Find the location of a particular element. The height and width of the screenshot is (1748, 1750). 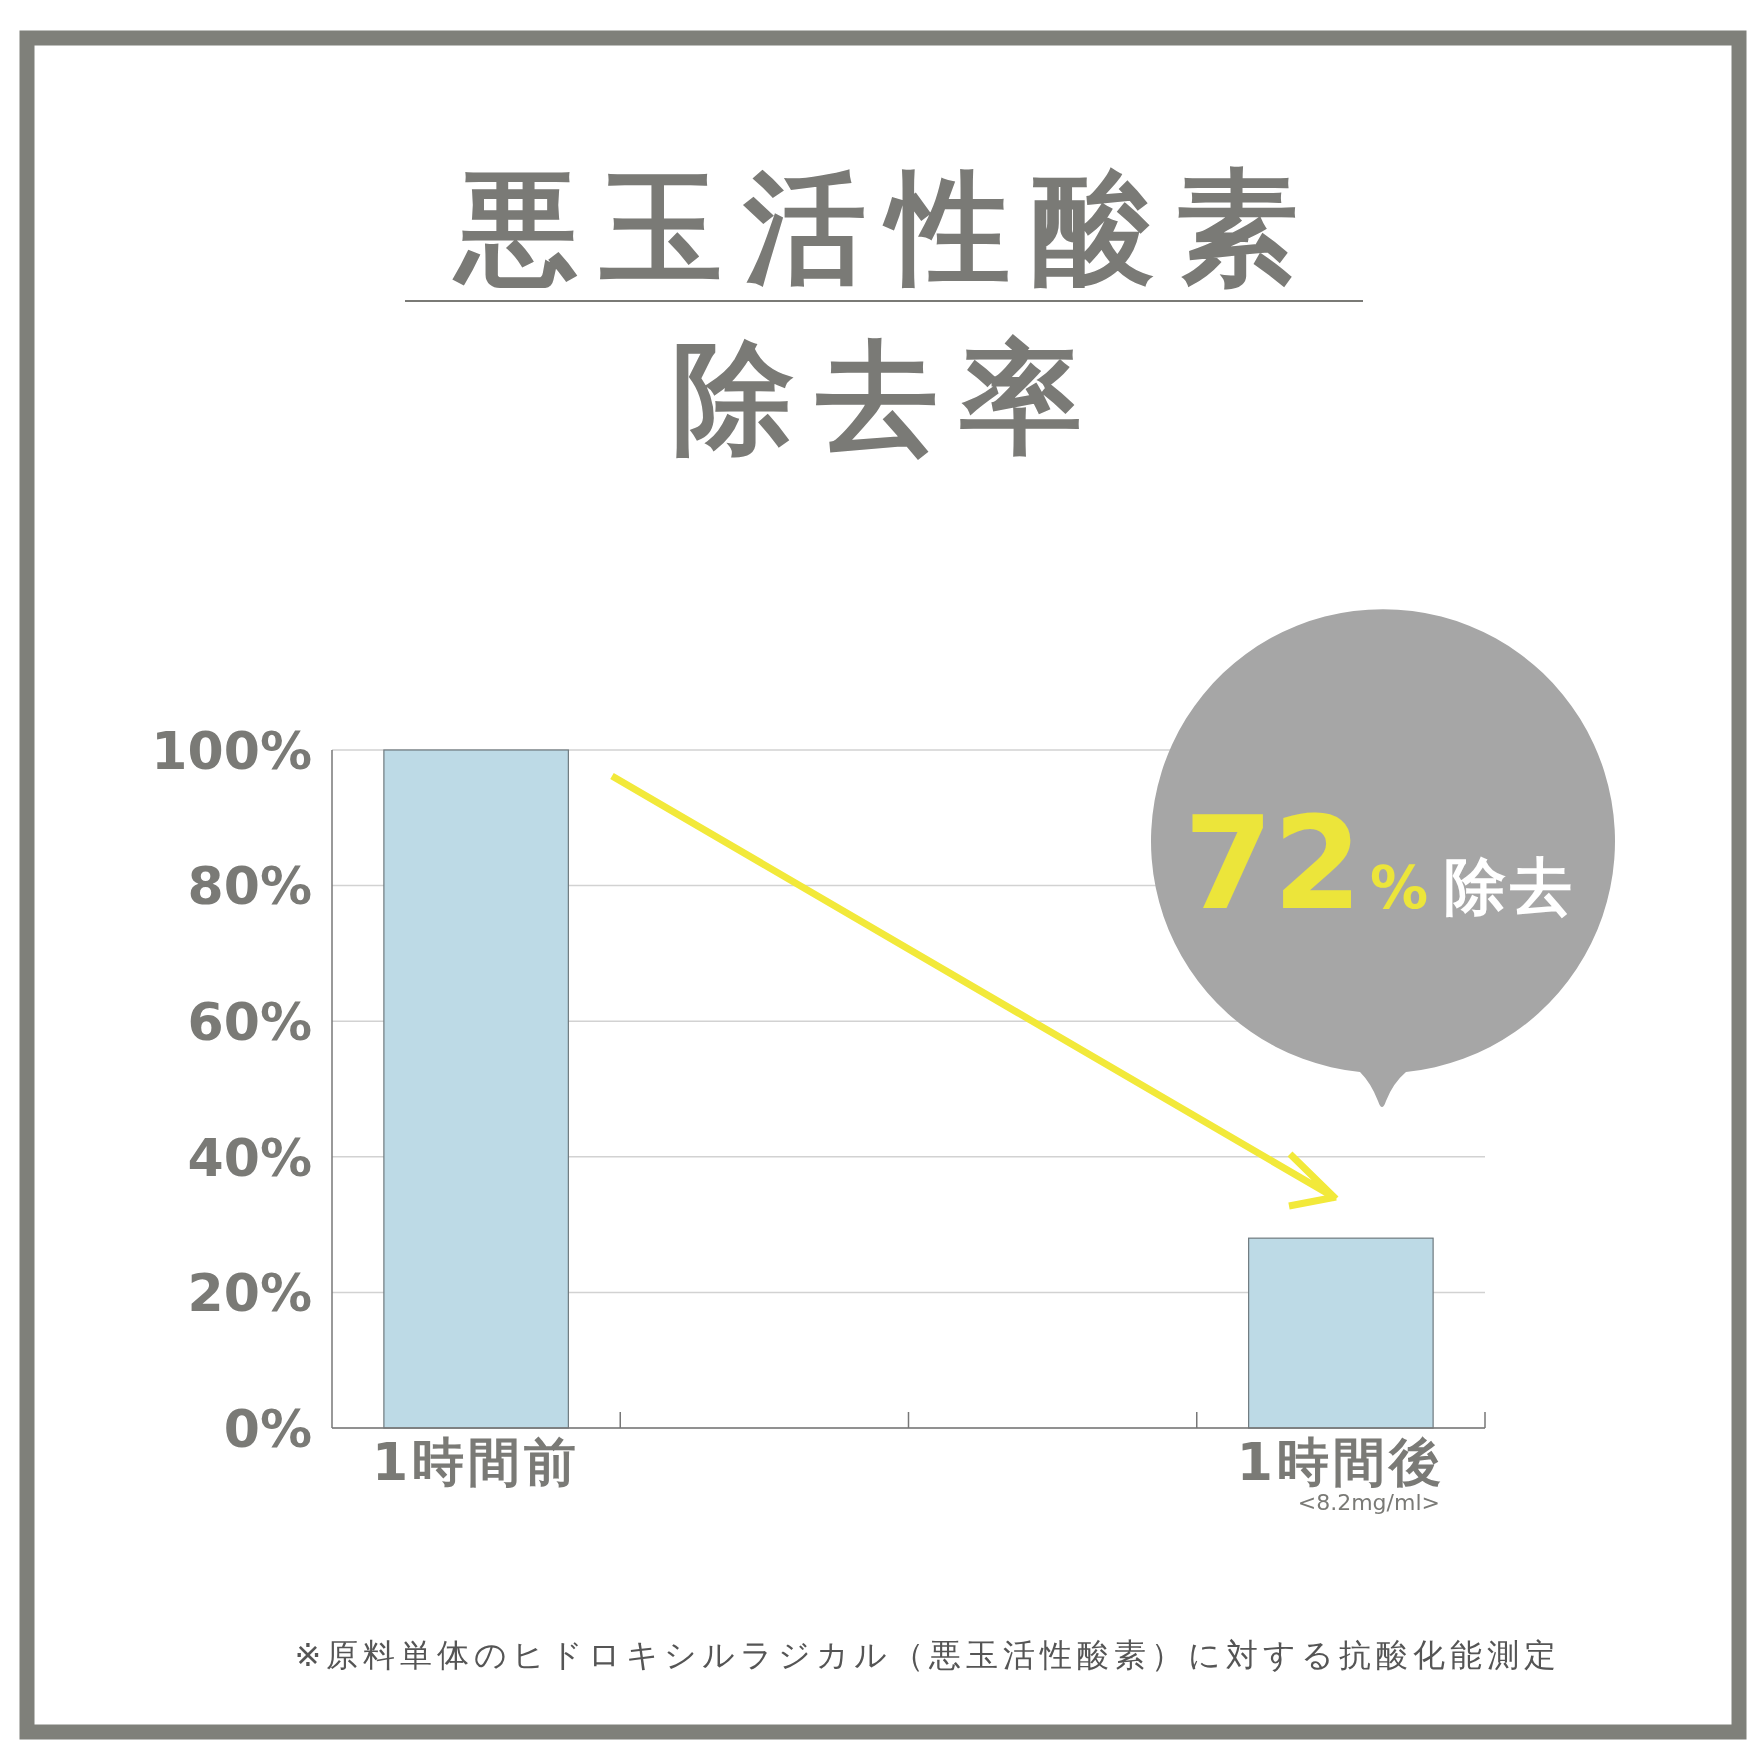

y-tick-label: 40% is located at coordinates (249, 1157).